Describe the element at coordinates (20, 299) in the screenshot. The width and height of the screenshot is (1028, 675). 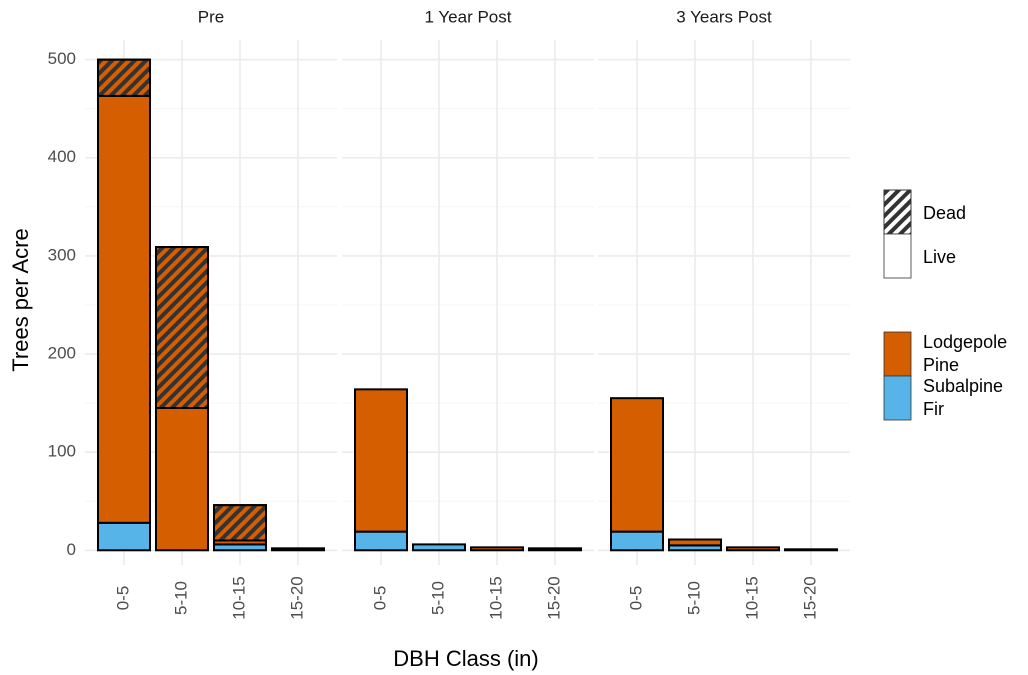
I see `y-axis-title: Trees per Acre` at that location.